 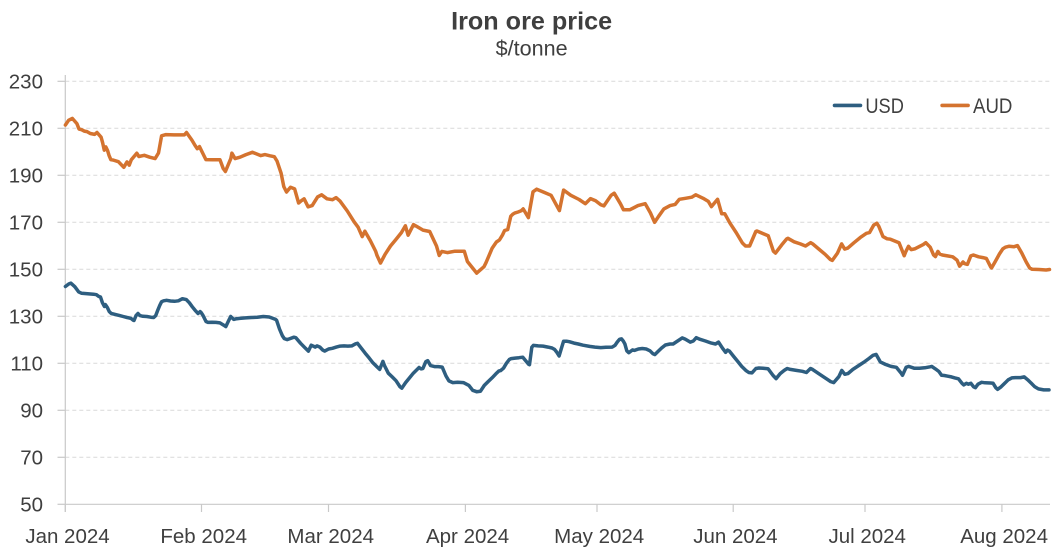 I want to click on svg-text: 190, so click(x=26, y=176).